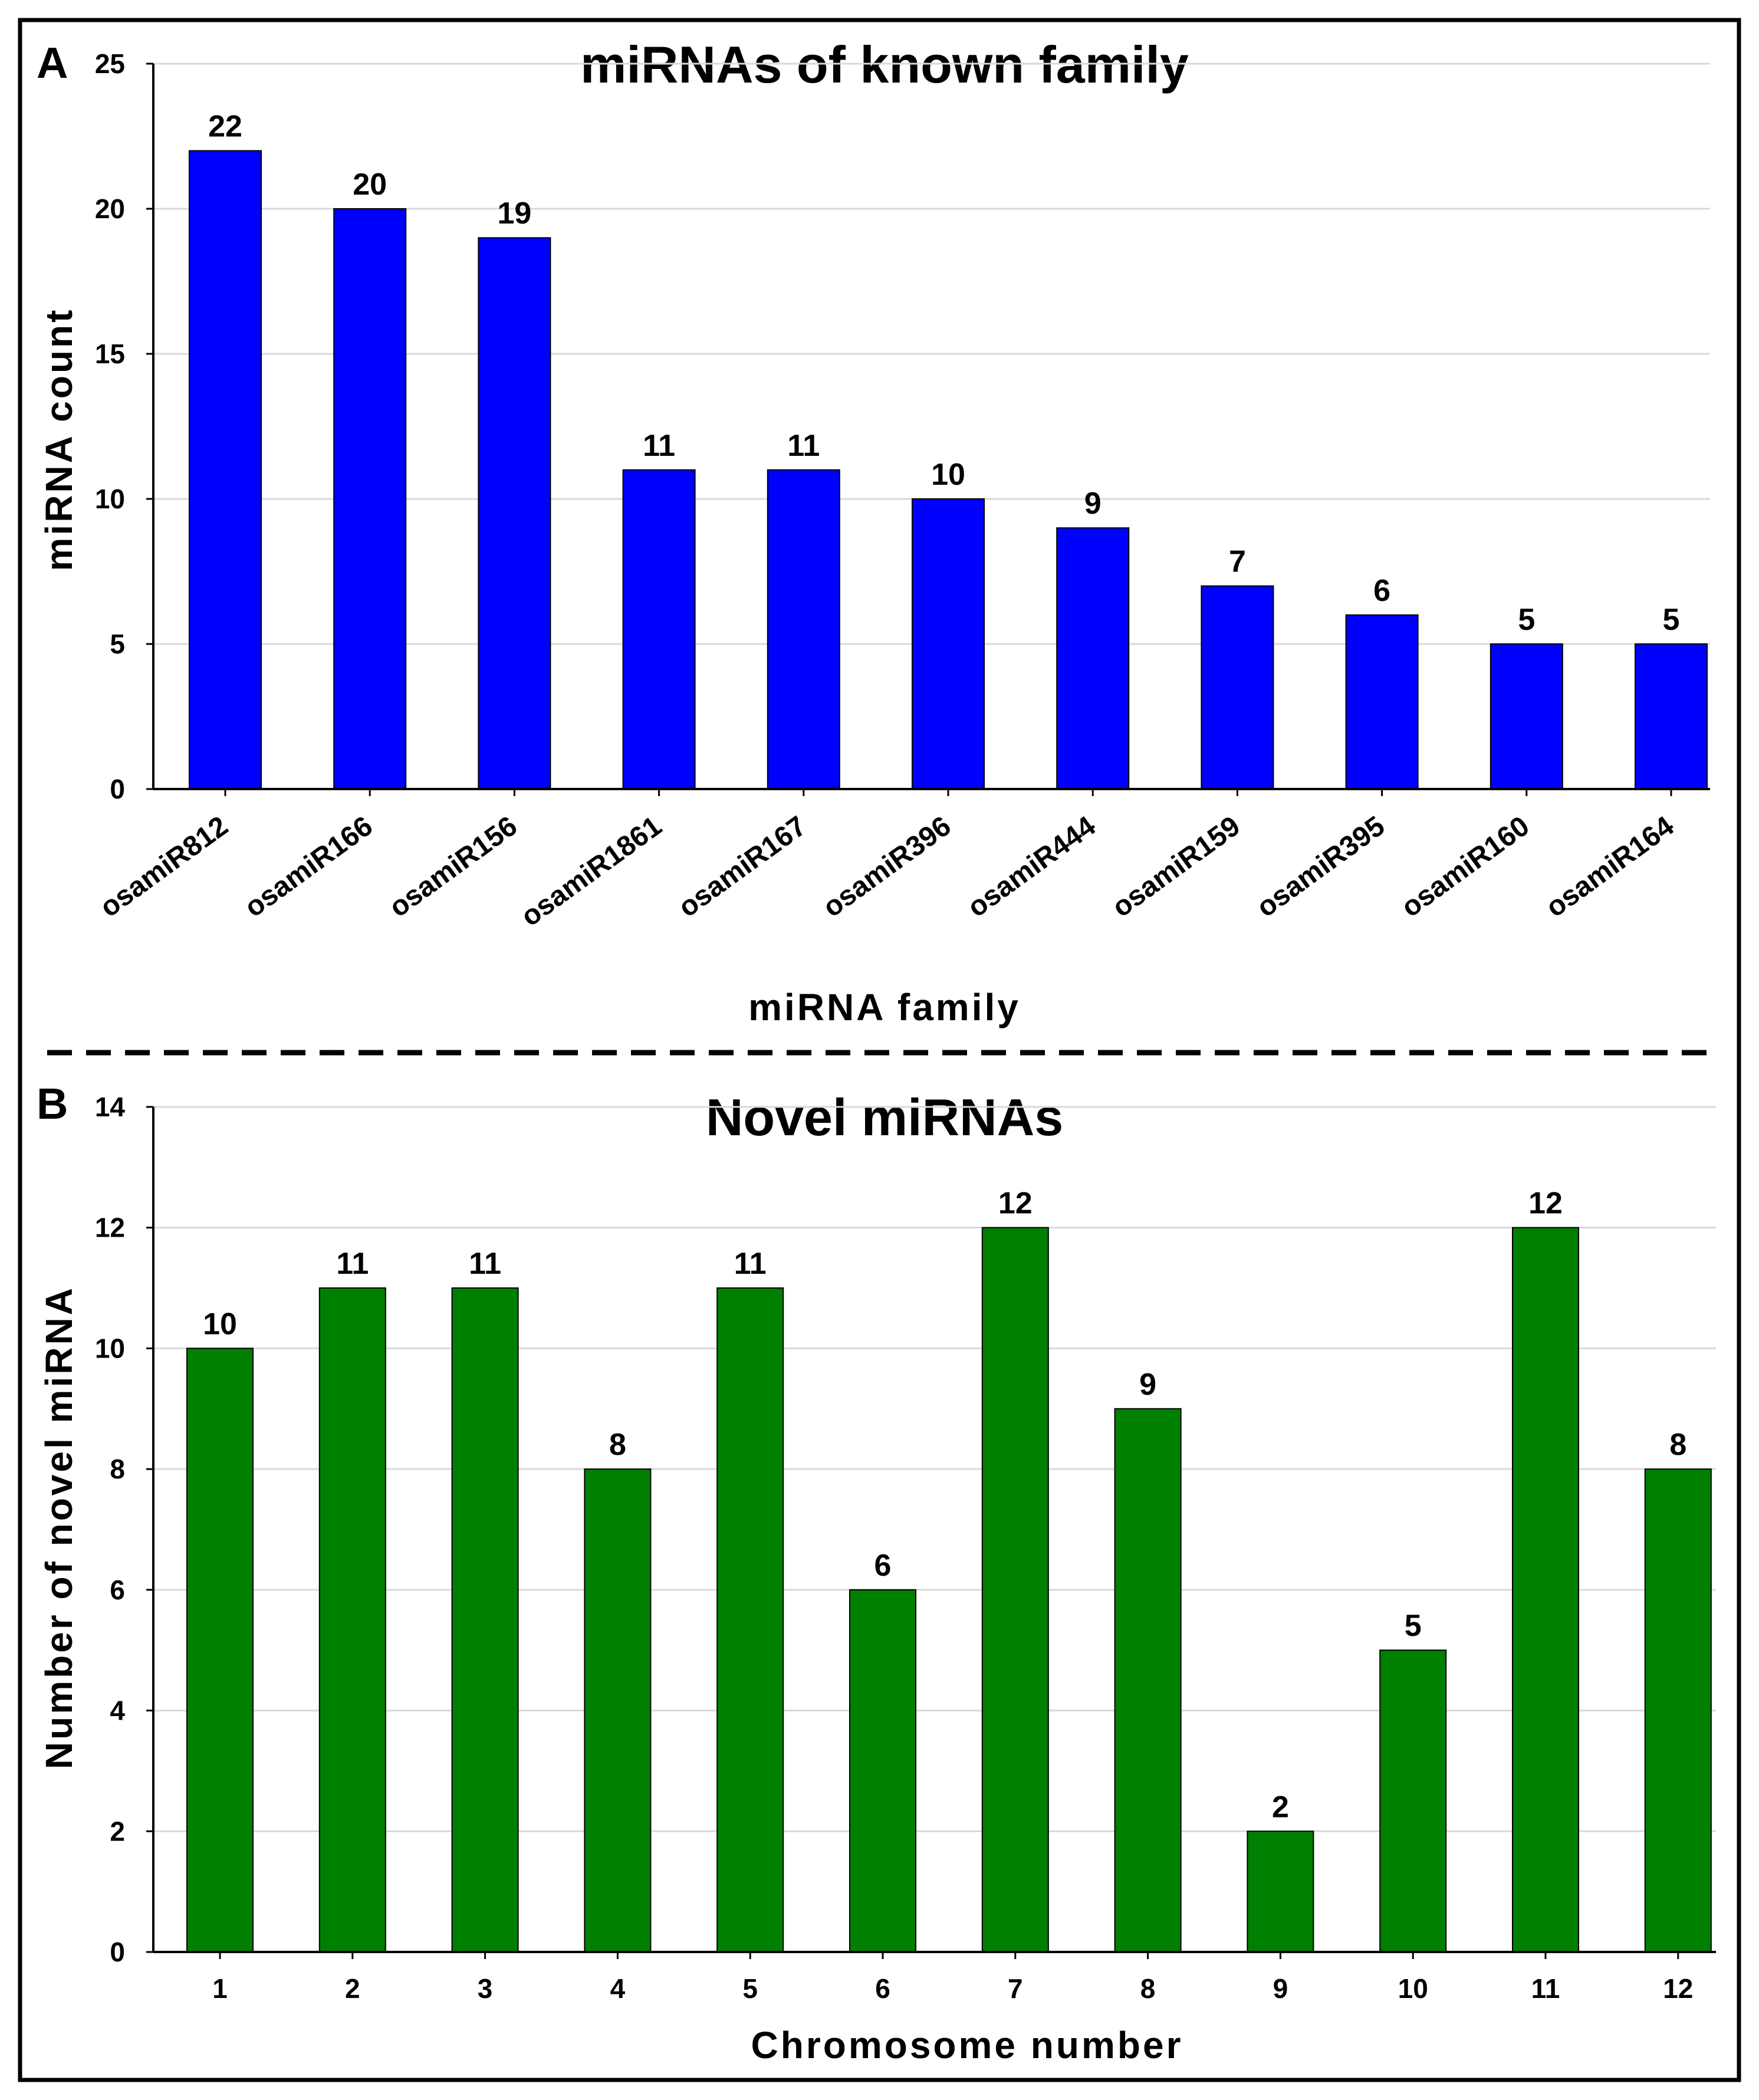 This screenshot has height=2100, width=1759. I want to click on a-y-tick-label: 0, so click(117, 789).